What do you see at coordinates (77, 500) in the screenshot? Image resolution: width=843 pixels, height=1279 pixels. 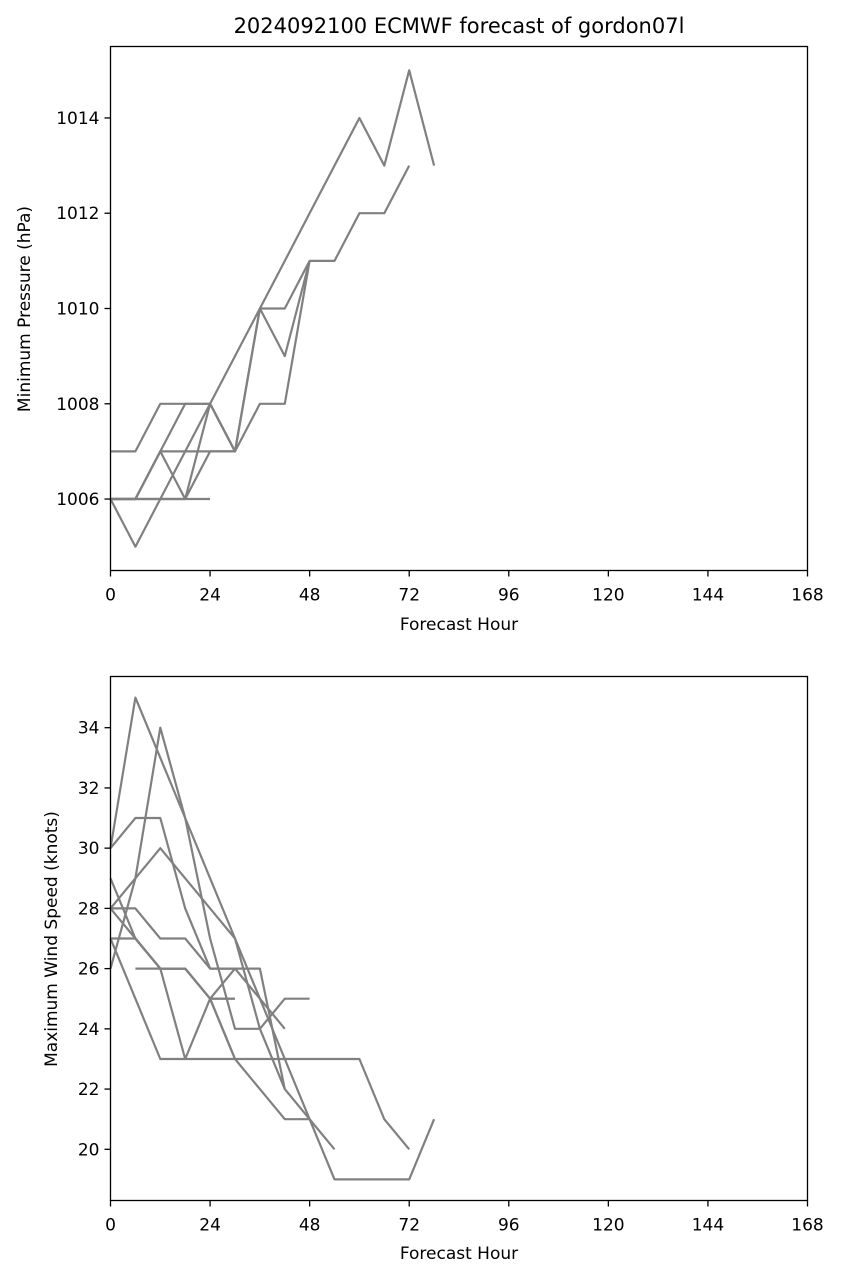 I see `pressure-y-tick-label: 1006` at bounding box center [77, 500].